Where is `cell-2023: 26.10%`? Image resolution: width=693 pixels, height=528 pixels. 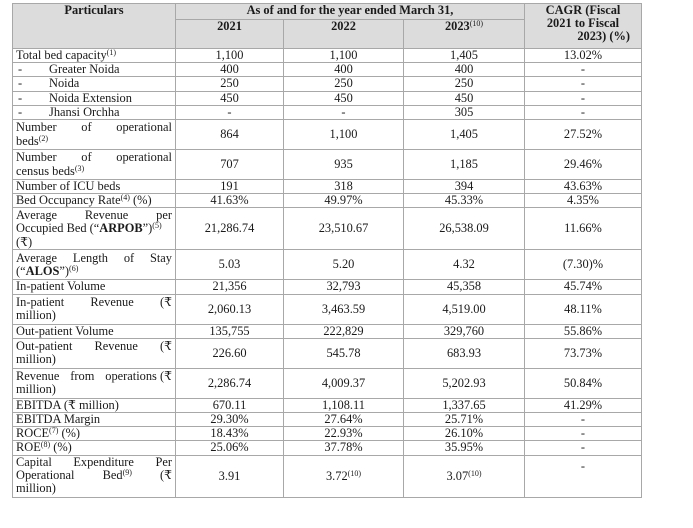
cell-2023: 26.10% is located at coordinates (464, 434).